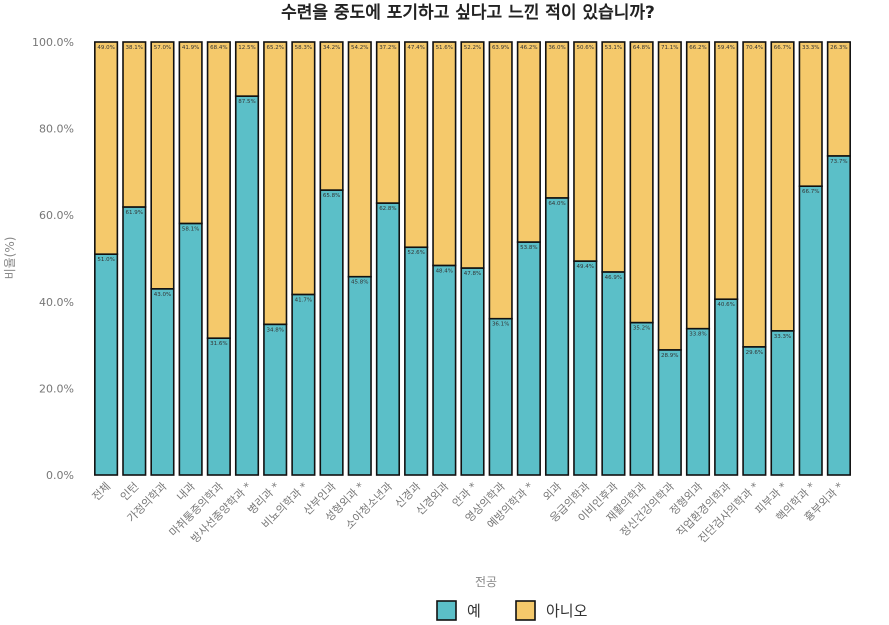 Image resolution: width=889 pixels, height=625 pixels. Describe the element at coordinates (190, 229) in the screenshot. I see `bar-value-label: 58.1%` at that location.